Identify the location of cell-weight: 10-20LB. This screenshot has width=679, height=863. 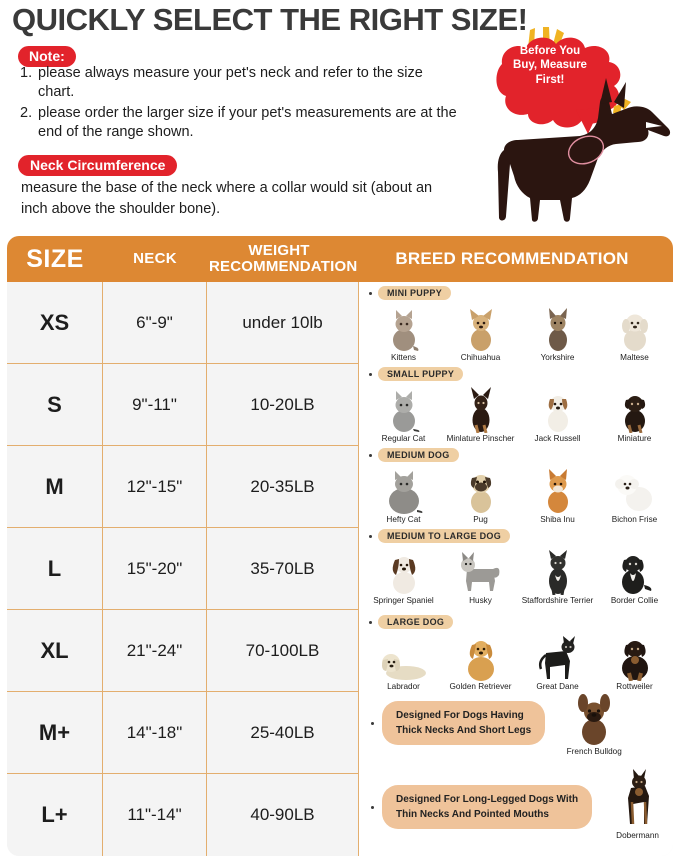
(282, 404).